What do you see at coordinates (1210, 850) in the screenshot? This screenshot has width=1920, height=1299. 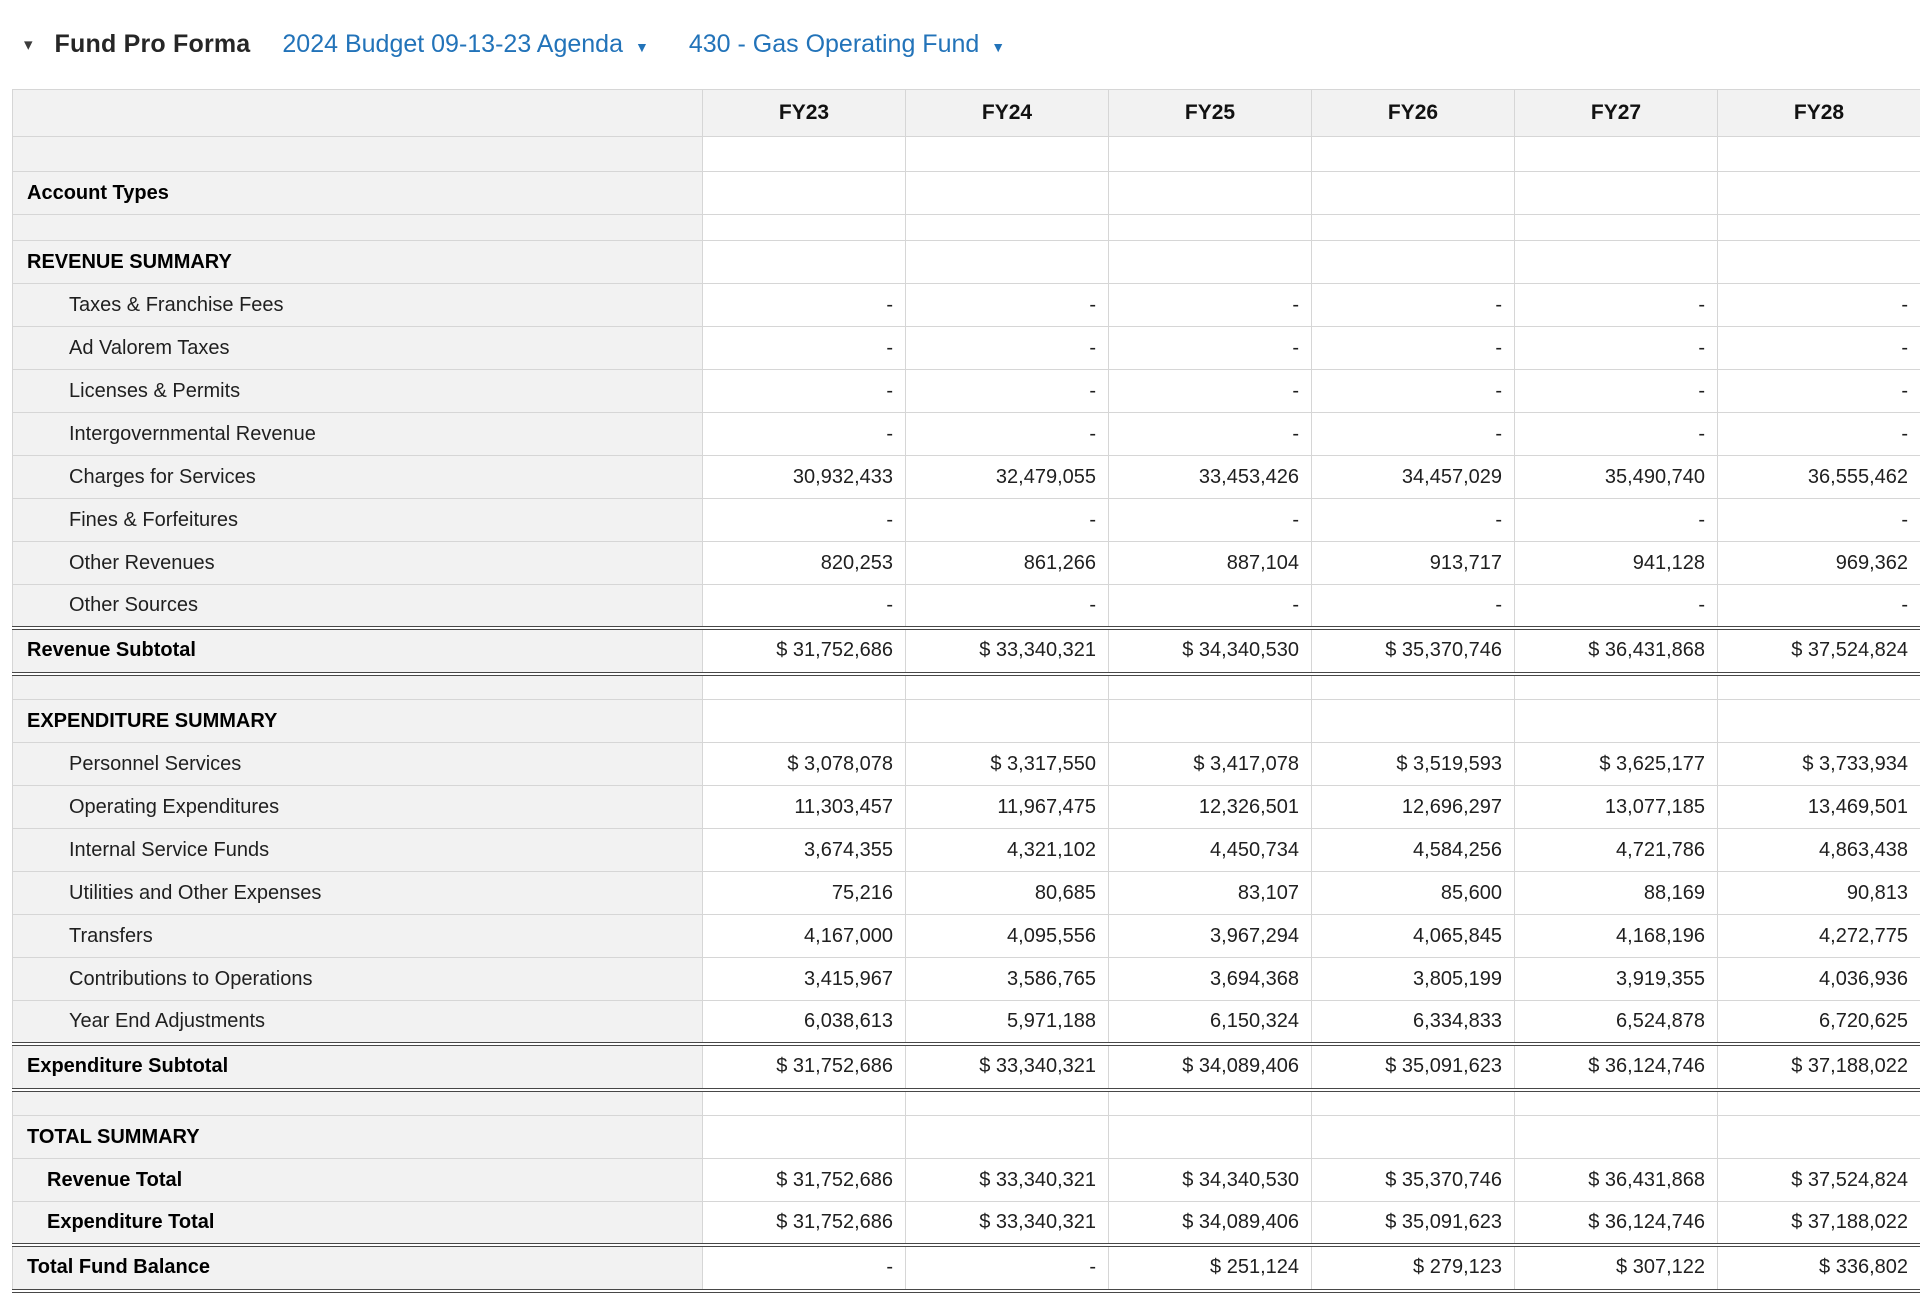 I see `value-cell: 4,450,734` at bounding box center [1210, 850].